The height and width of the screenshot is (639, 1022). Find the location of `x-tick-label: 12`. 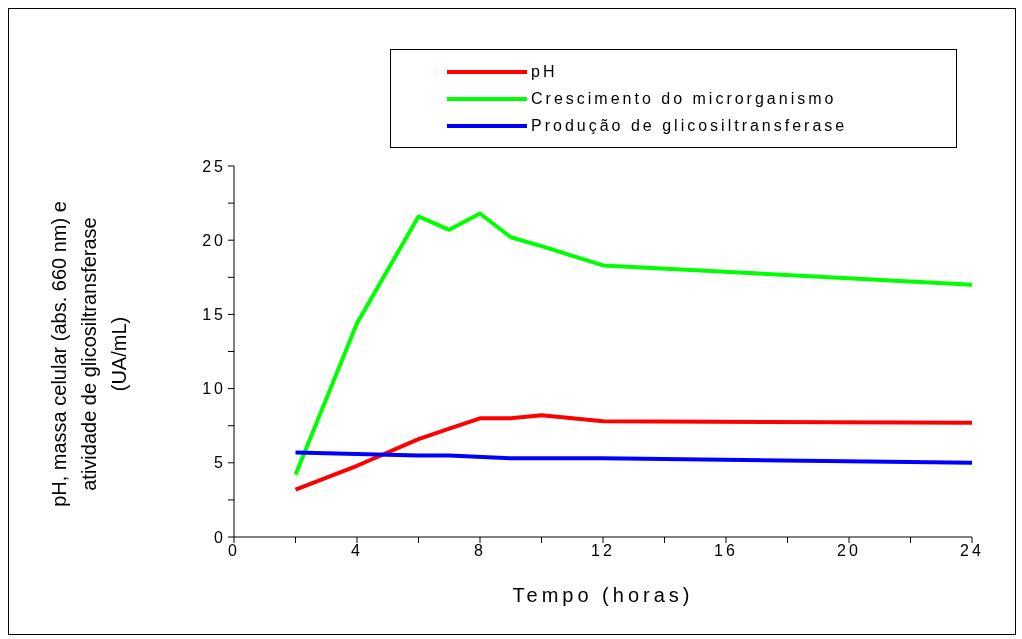

x-tick-label: 12 is located at coordinates (603, 551).